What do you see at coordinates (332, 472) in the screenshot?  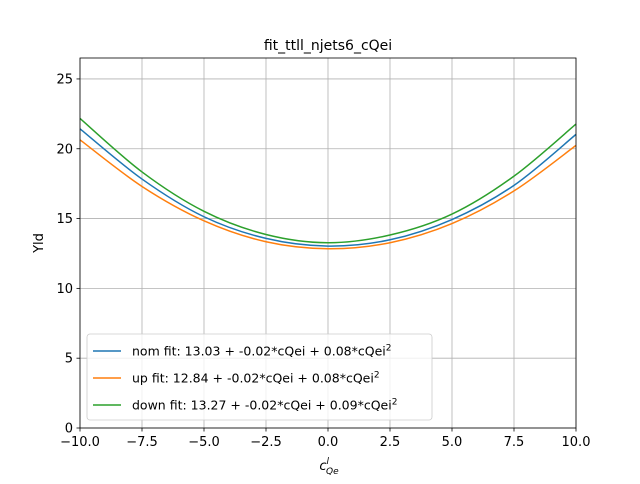 I see `x-axis-label-subscript: Qe` at bounding box center [332, 472].